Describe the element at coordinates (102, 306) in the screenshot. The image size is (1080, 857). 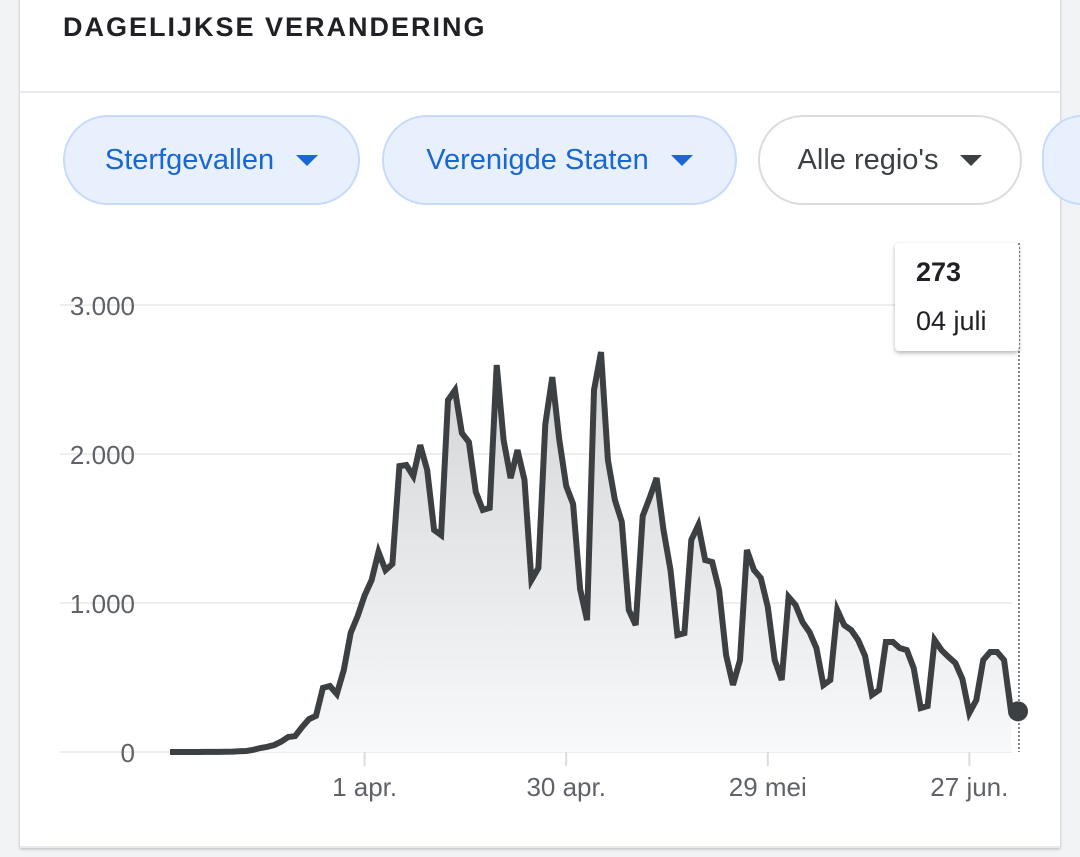
I see `y-tick-label: 3.000` at that location.